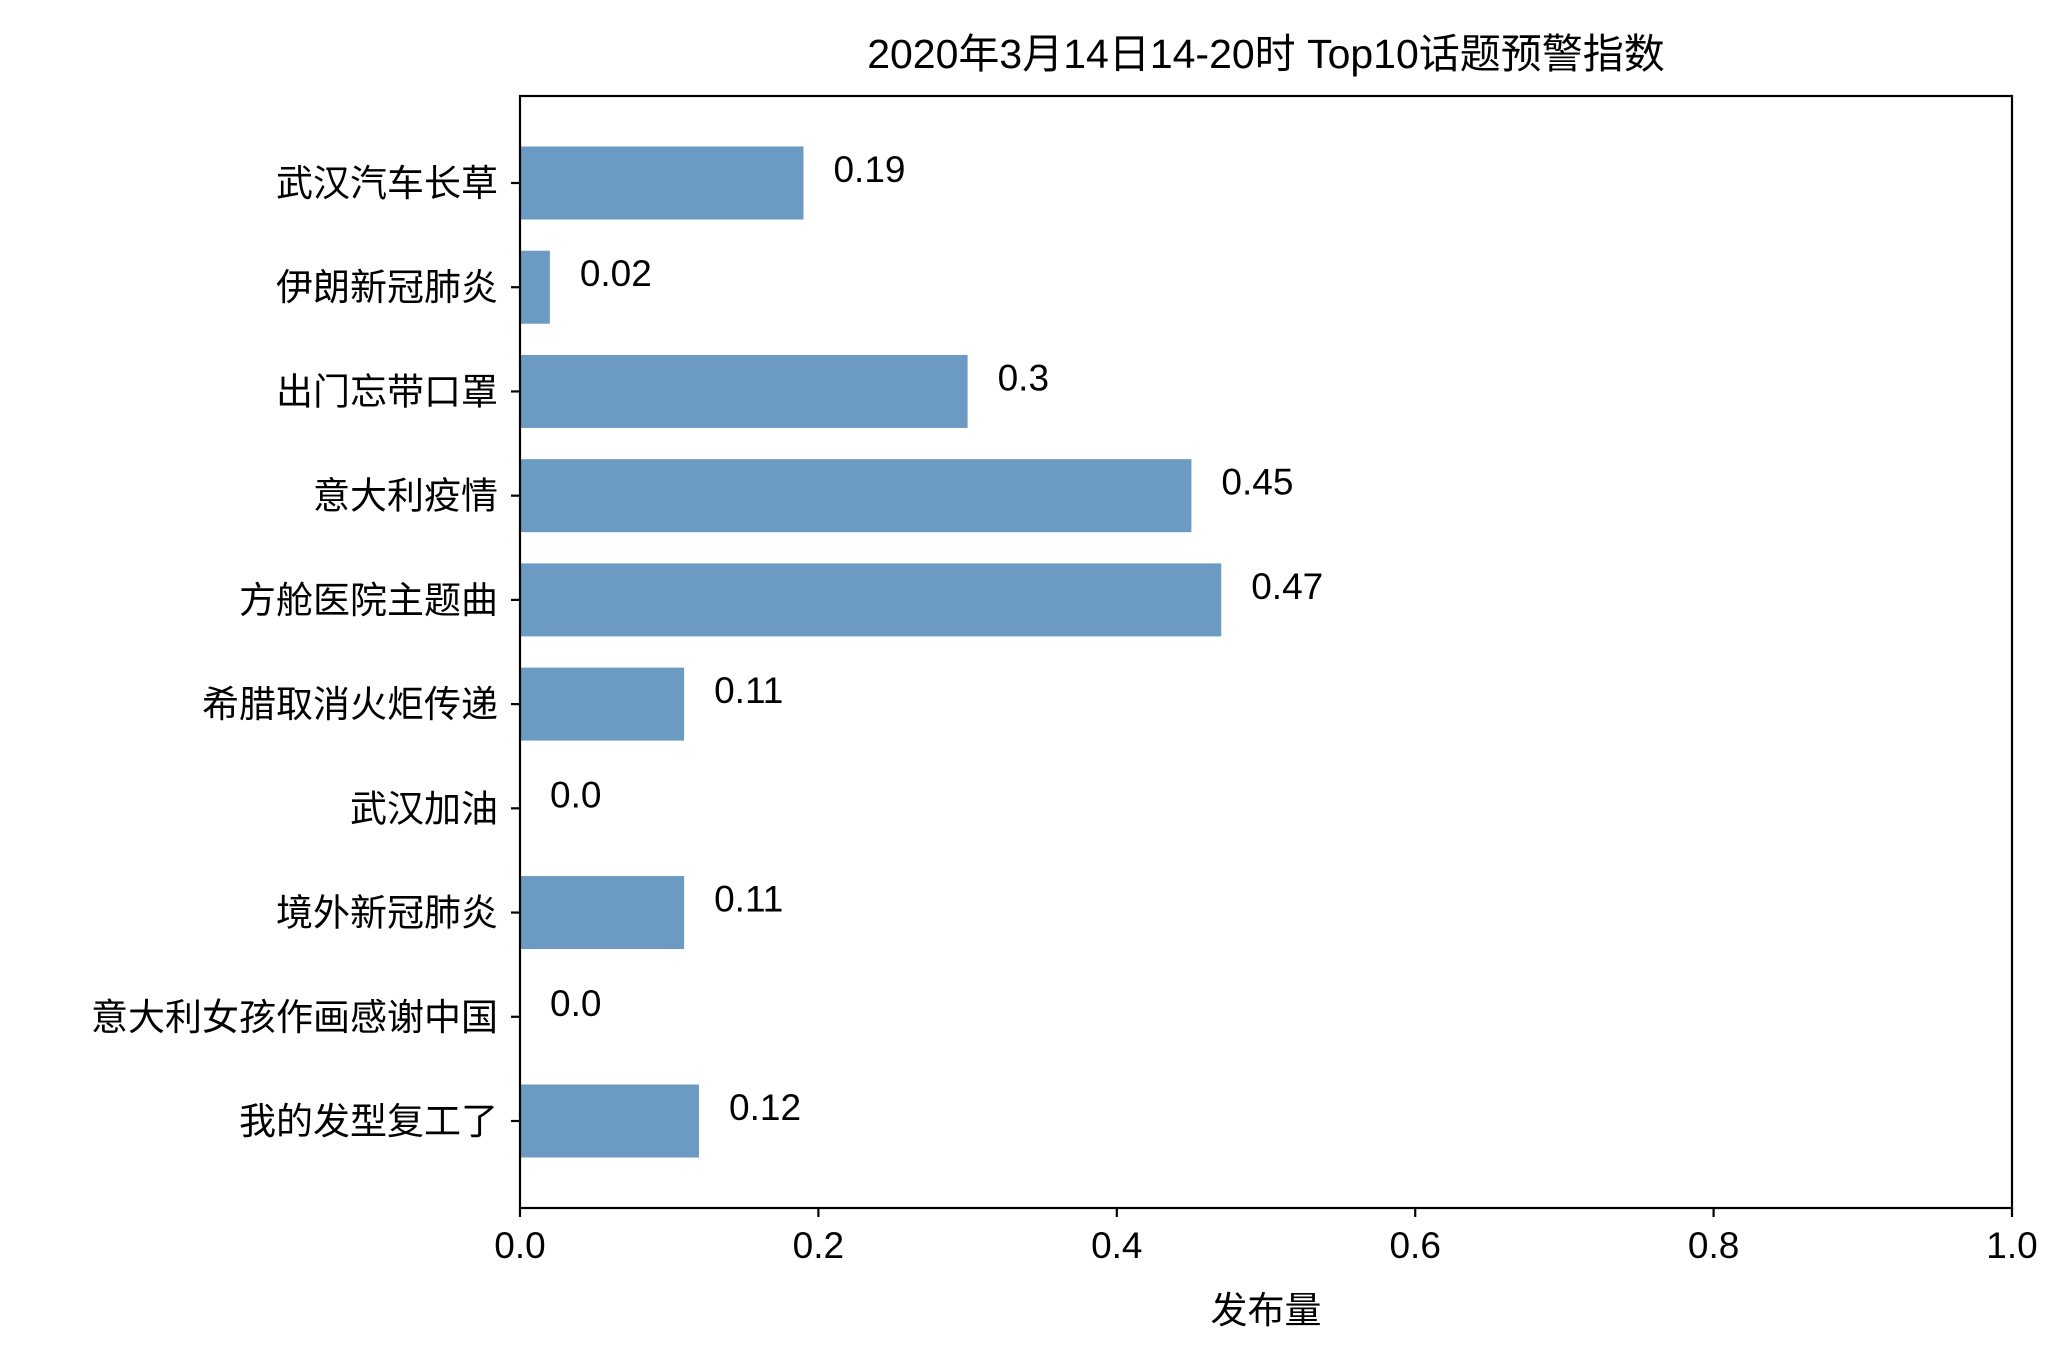 Image resolution: width=2063 pixels, height=1362 pixels. Describe the element at coordinates (1266, 54) in the screenshot. I see `chart-title: 2020年3月14日14-20时 Top10话题预警指数` at that location.